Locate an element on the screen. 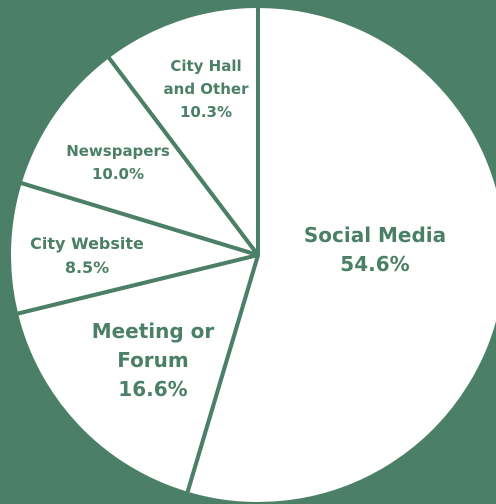  label-line: Meeting or is located at coordinates (153, 331).